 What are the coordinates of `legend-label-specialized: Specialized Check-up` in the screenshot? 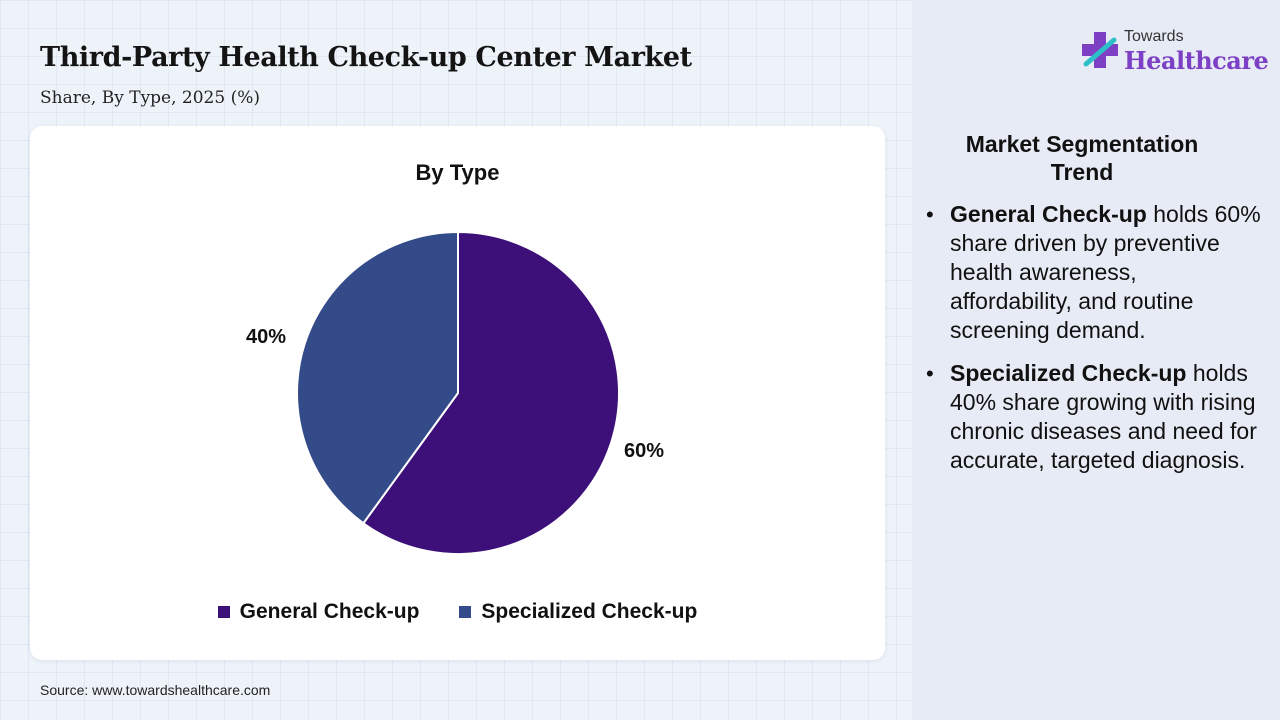 It's located at (589, 611).